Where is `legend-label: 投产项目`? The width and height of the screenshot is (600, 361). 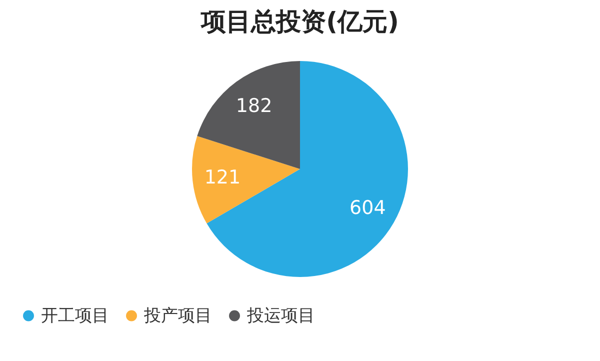
legend-label: 投产项目 is located at coordinates (177, 316).